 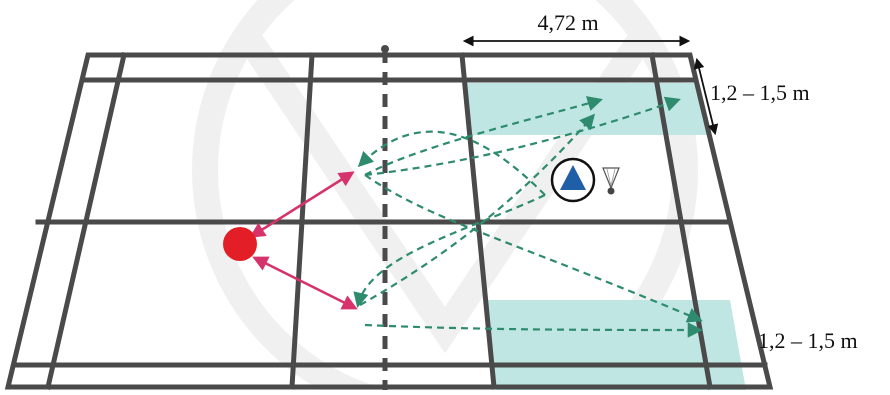 What do you see at coordinates (305, 283) in the screenshot?
I see `movement-arrow-lower` at bounding box center [305, 283].